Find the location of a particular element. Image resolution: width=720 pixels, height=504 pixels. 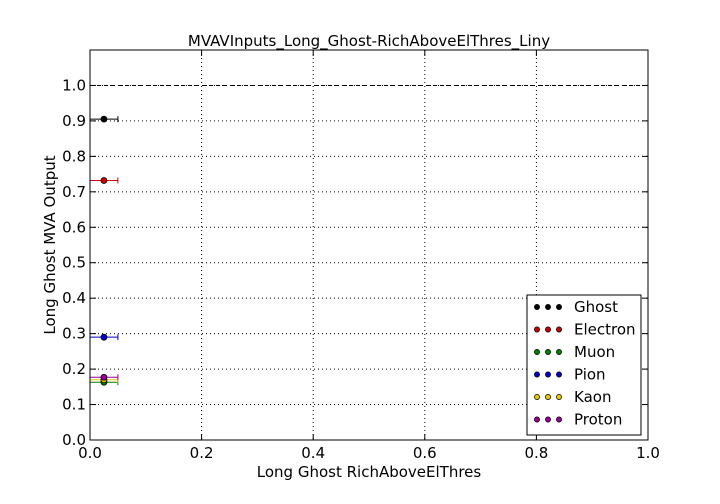

legend-label-kaon: Kaon is located at coordinates (592, 397).